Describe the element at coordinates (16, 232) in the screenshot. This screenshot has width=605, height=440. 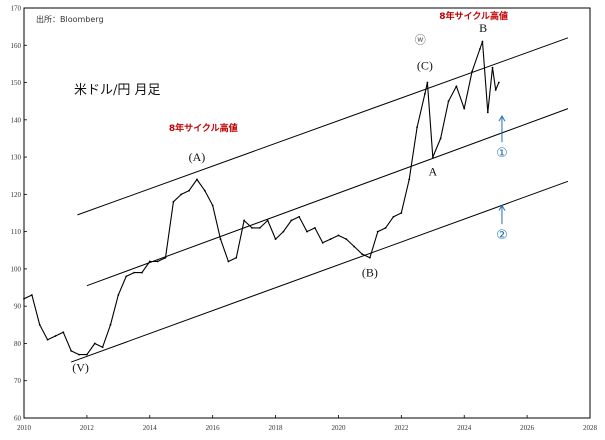
I see `y-tick-label: 110` at that location.